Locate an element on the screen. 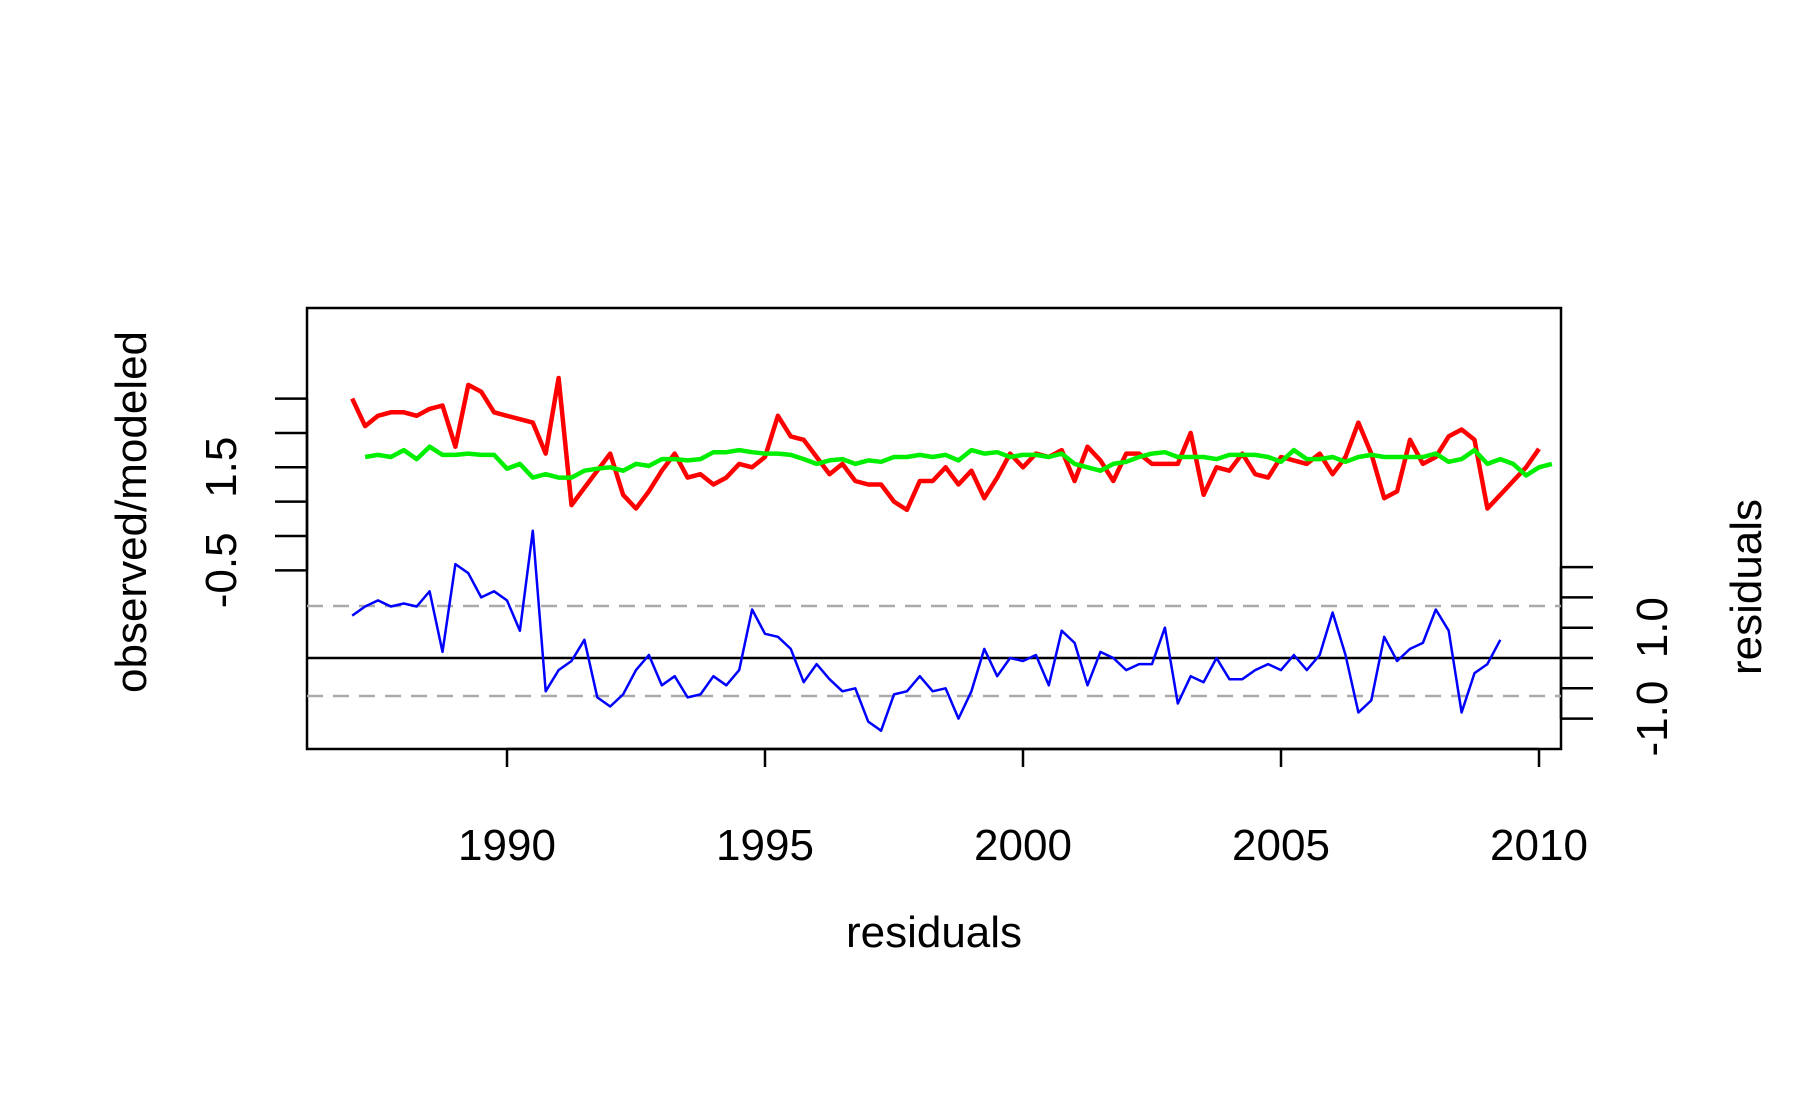 The width and height of the screenshot is (1800, 1112). x-axis-title: residuals is located at coordinates (934, 932).